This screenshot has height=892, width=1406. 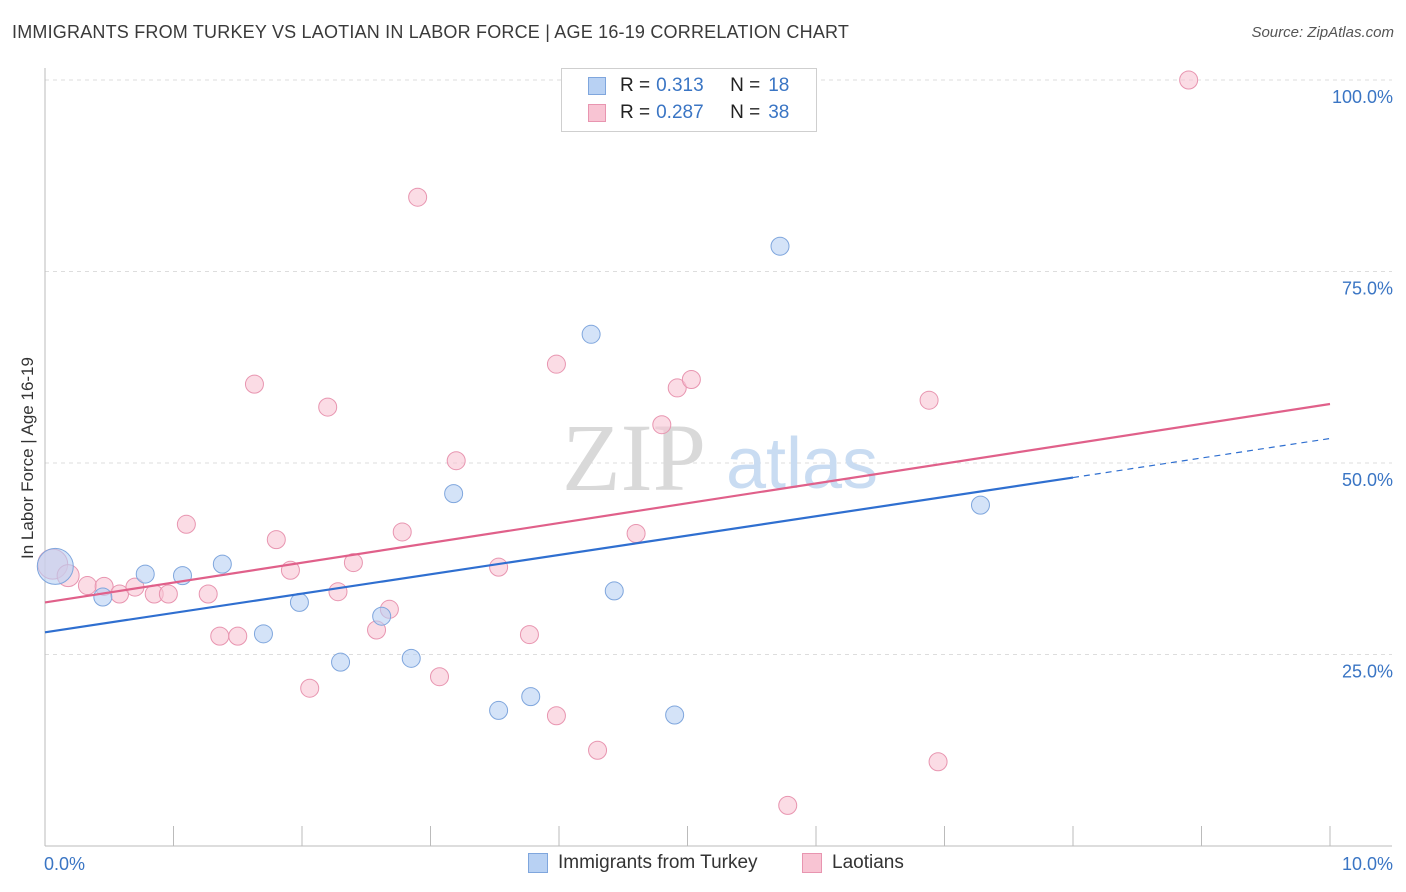 What do you see at coordinates (812, 863) in the screenshot?
I see `legend-swatch-laotians` at bounding box center [812, 863].